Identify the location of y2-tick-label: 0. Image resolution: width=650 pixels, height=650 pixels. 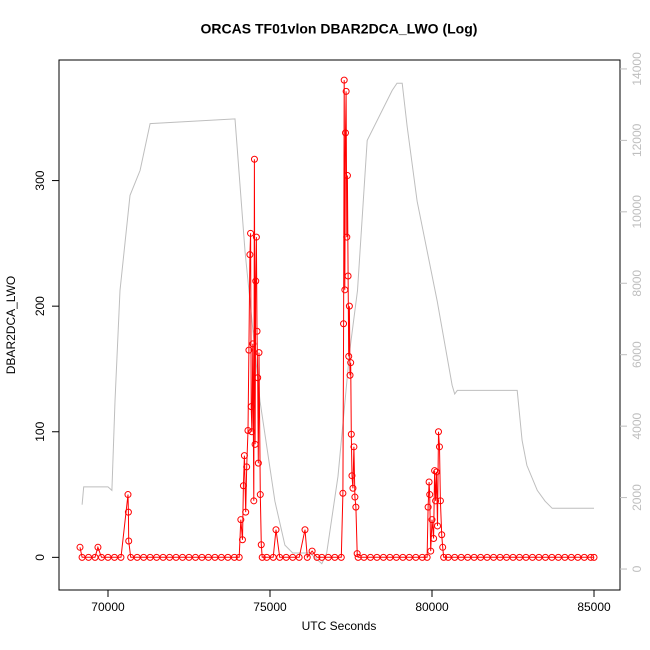
(637, 568).